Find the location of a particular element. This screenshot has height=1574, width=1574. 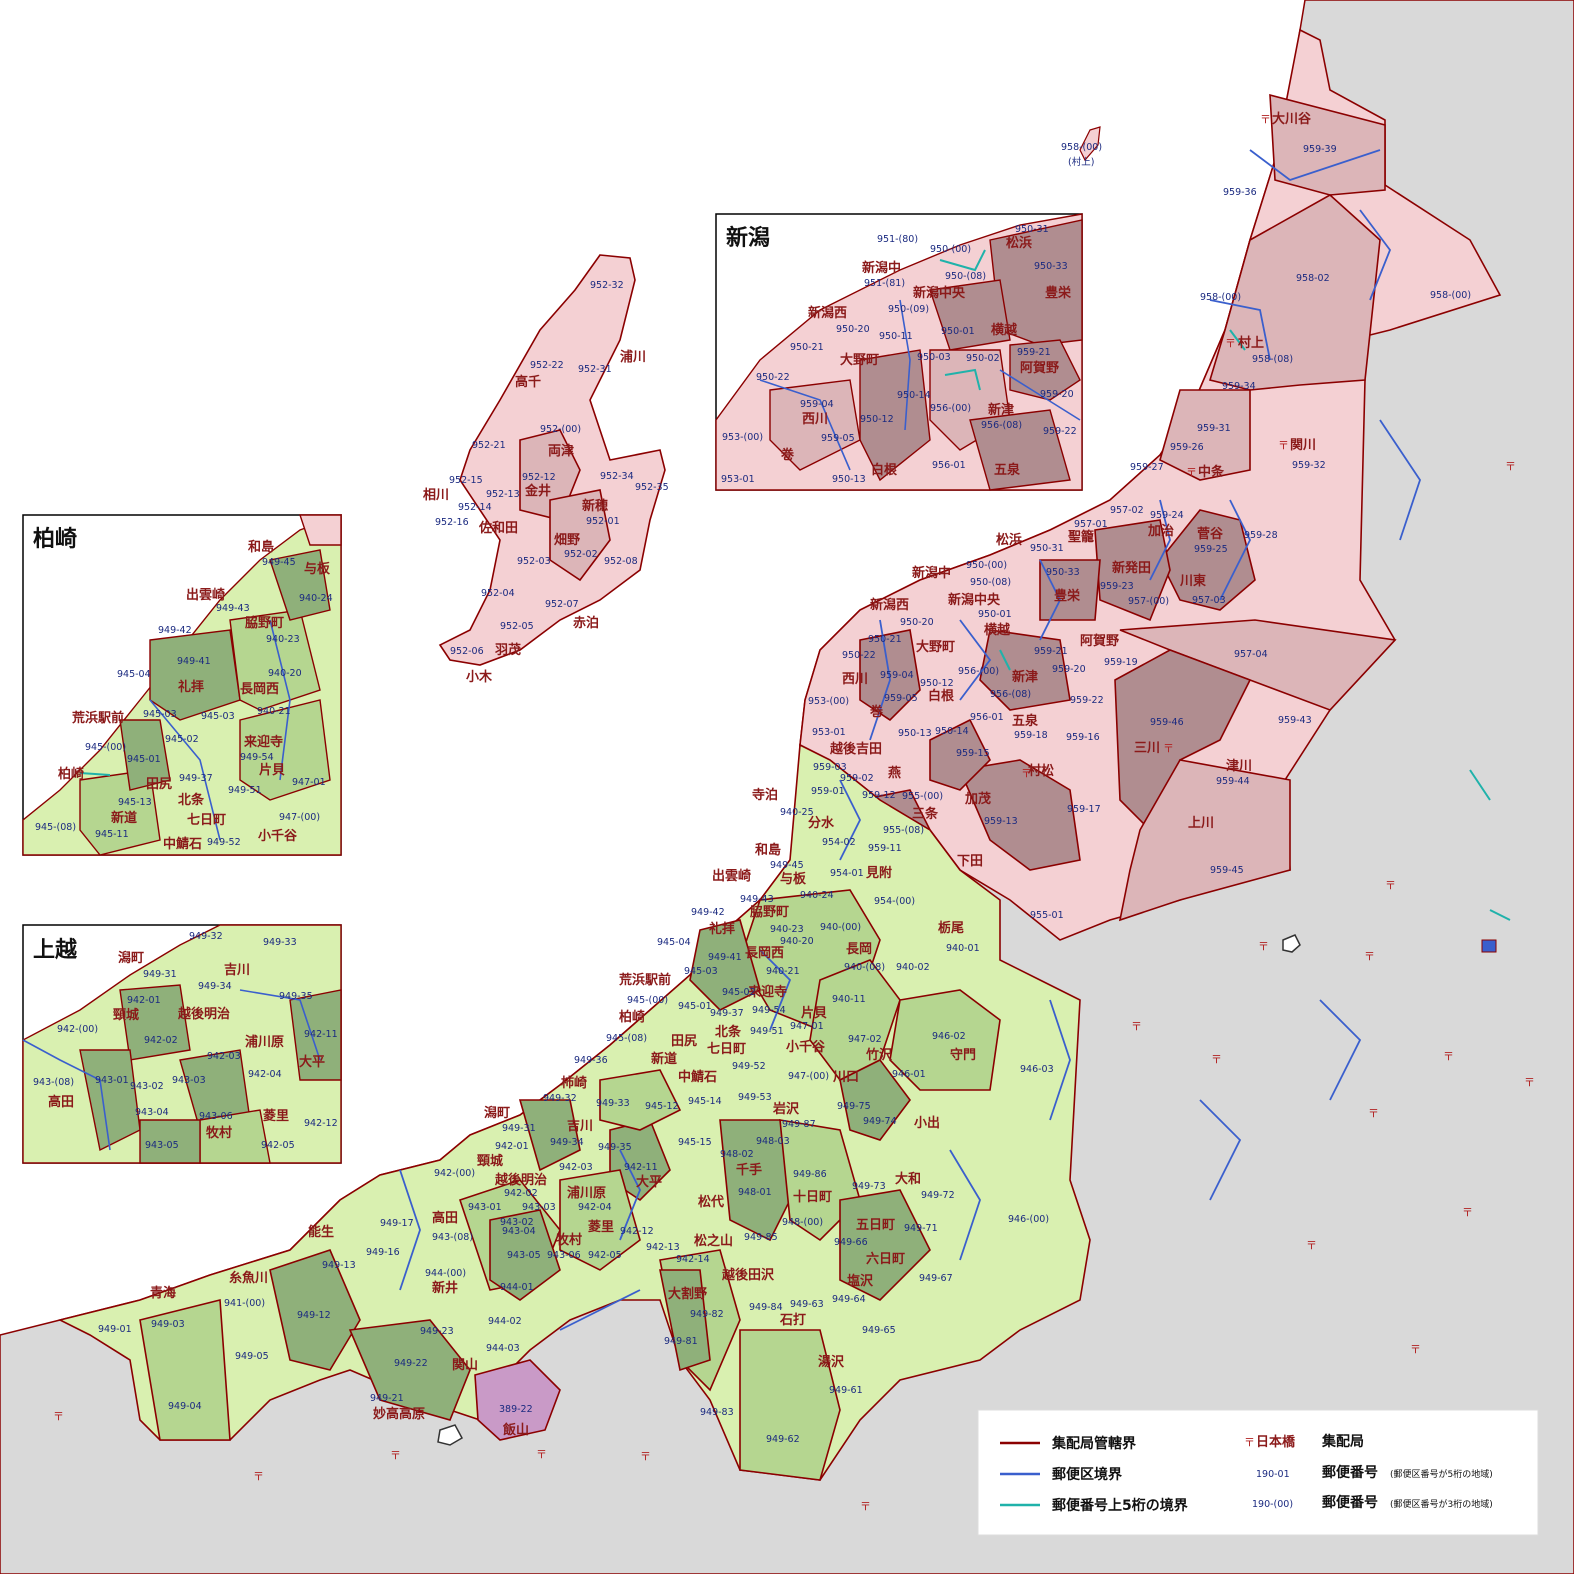

office-label: 浦川原 is located at coordinates (586, 1193).